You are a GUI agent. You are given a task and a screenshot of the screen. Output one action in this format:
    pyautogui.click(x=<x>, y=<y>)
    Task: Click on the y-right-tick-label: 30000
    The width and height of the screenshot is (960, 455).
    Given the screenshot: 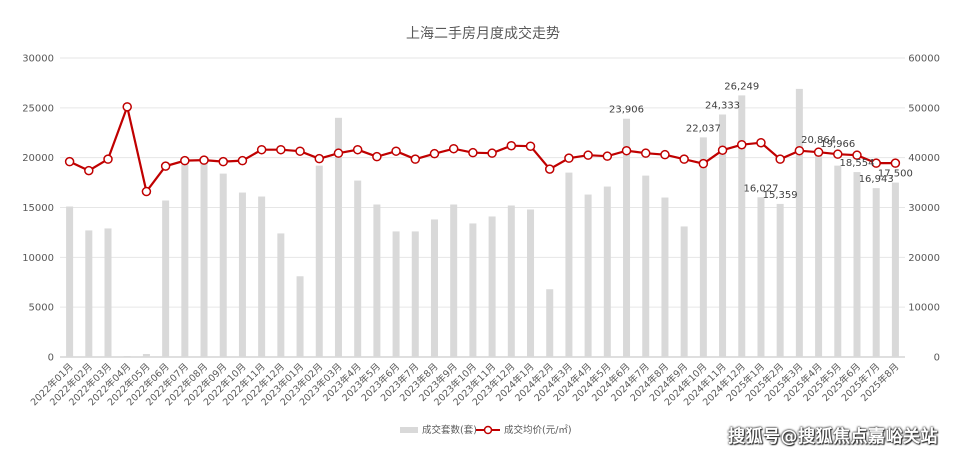 What is the action you would take?
    pyautogui.click(x=924, y=208)
    